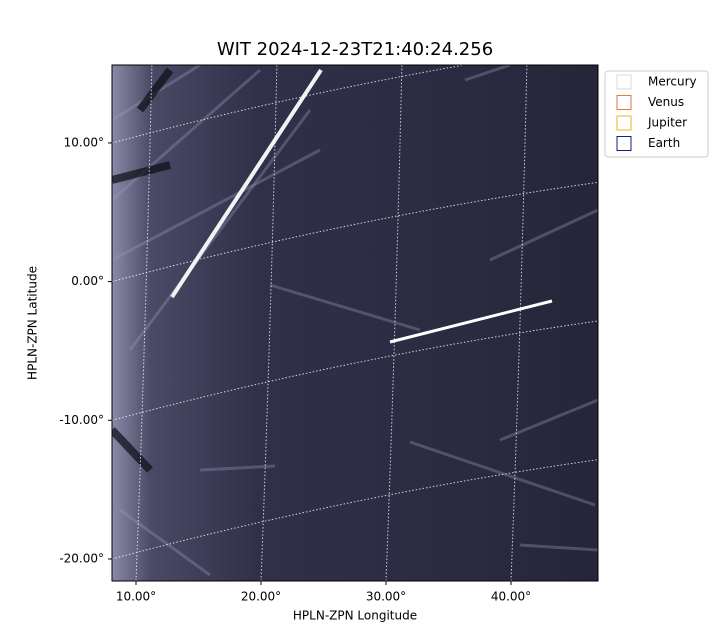 The width and height of the screenshot is (720, 640). I want to click on x-axis-label: HPLN-ZPN Longitude, so click(355, 616).